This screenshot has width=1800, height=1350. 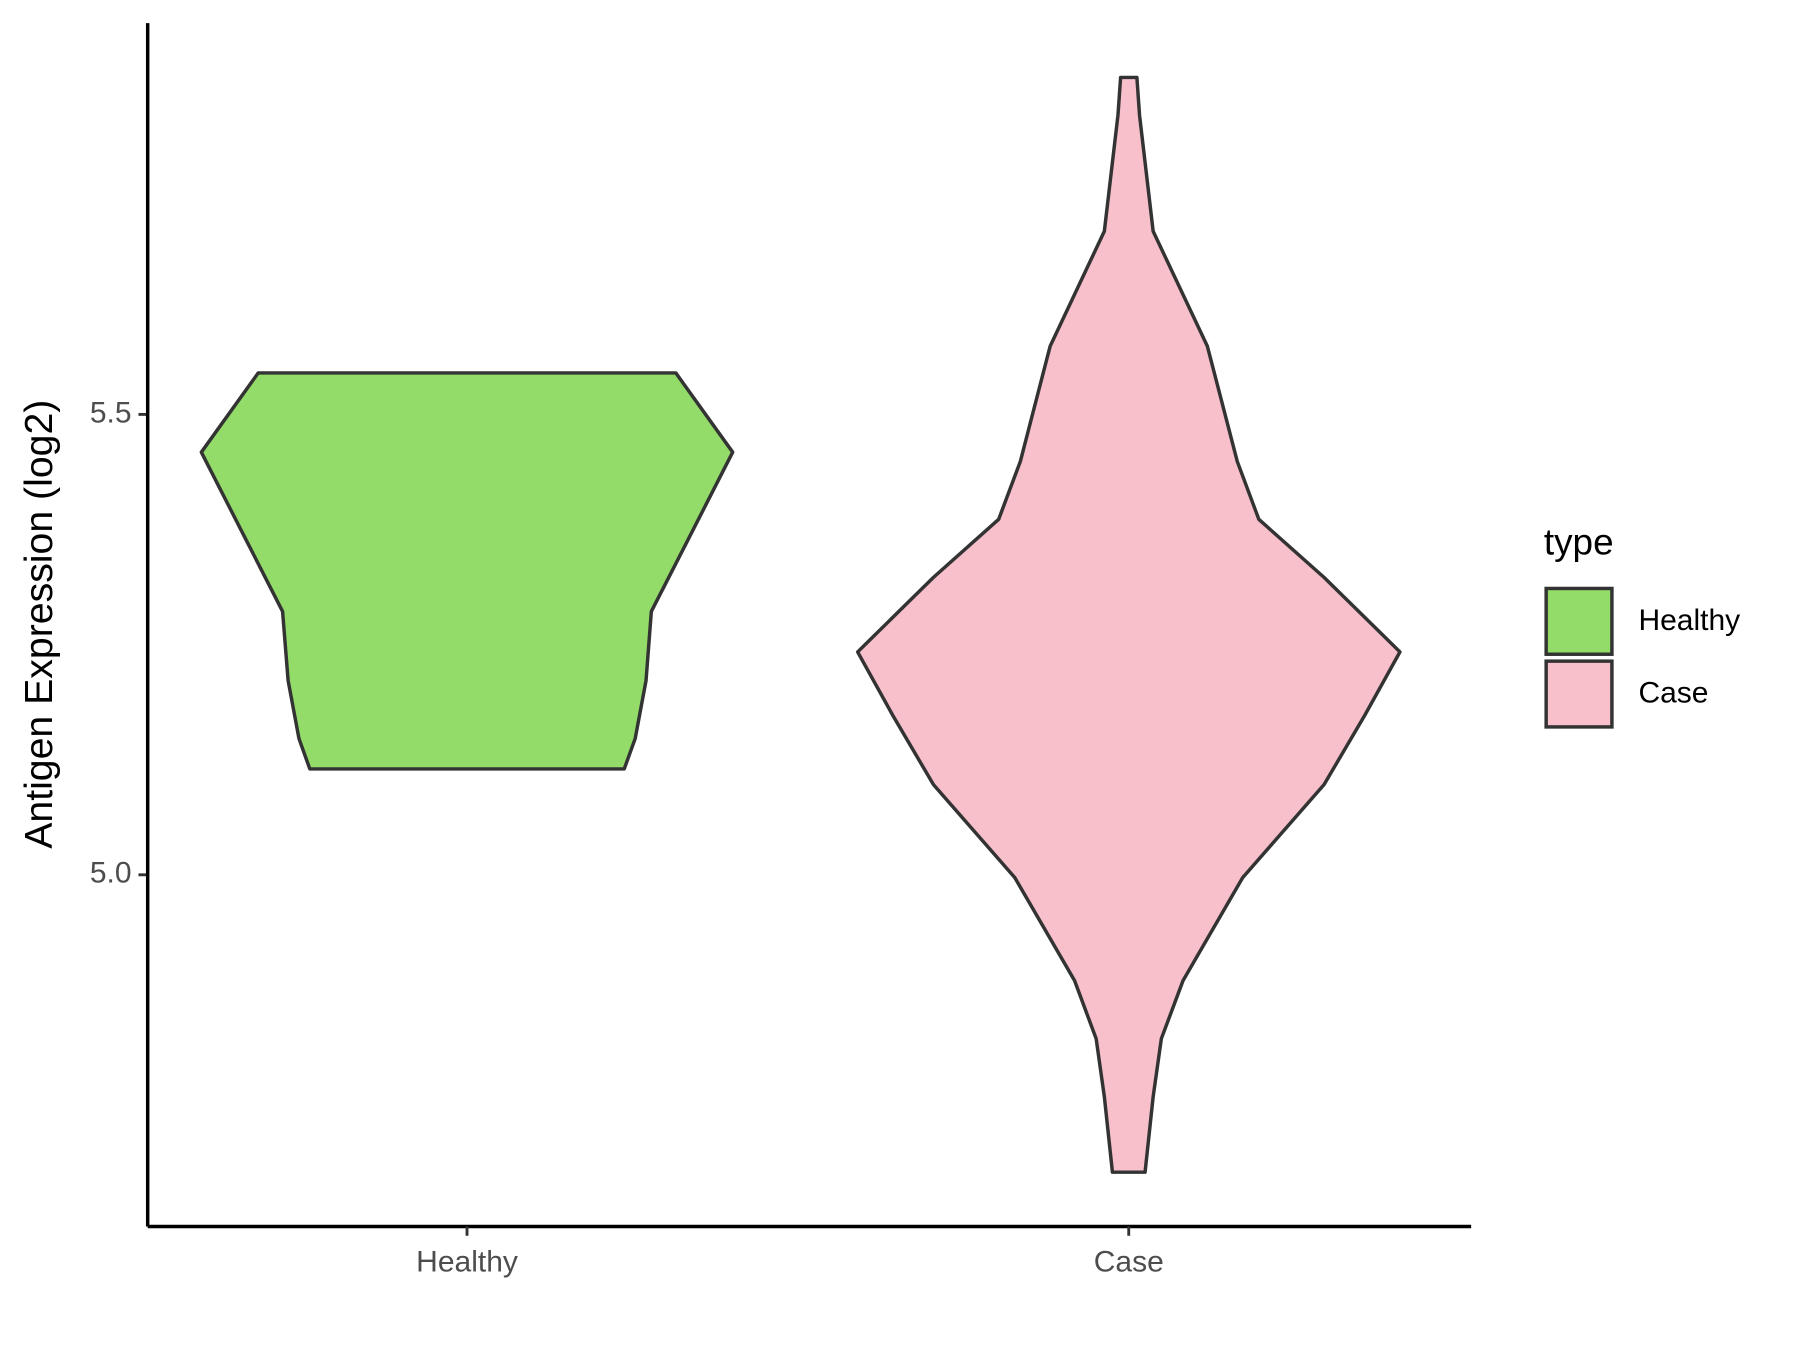 I want to click on legend-label: Healthy, so click(x=1689, y=620).